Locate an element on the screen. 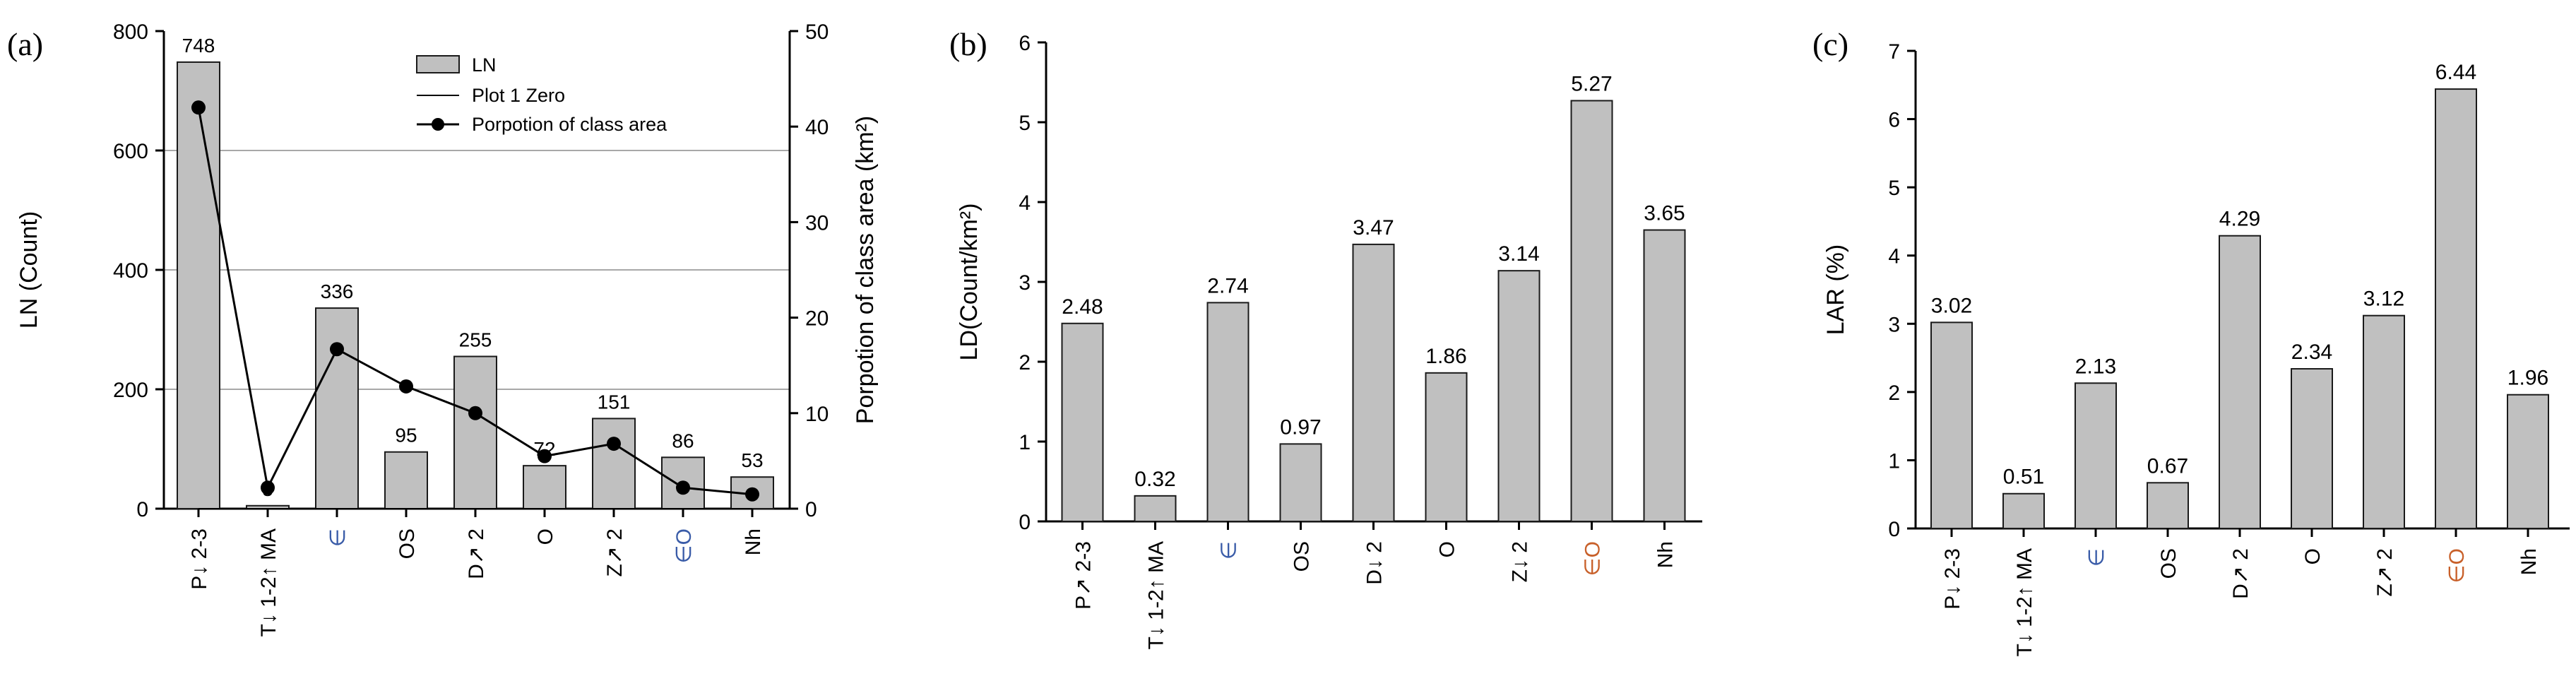 The image size is (2576, 674). legend-swatch-ln is located at coordinates (438, 64).